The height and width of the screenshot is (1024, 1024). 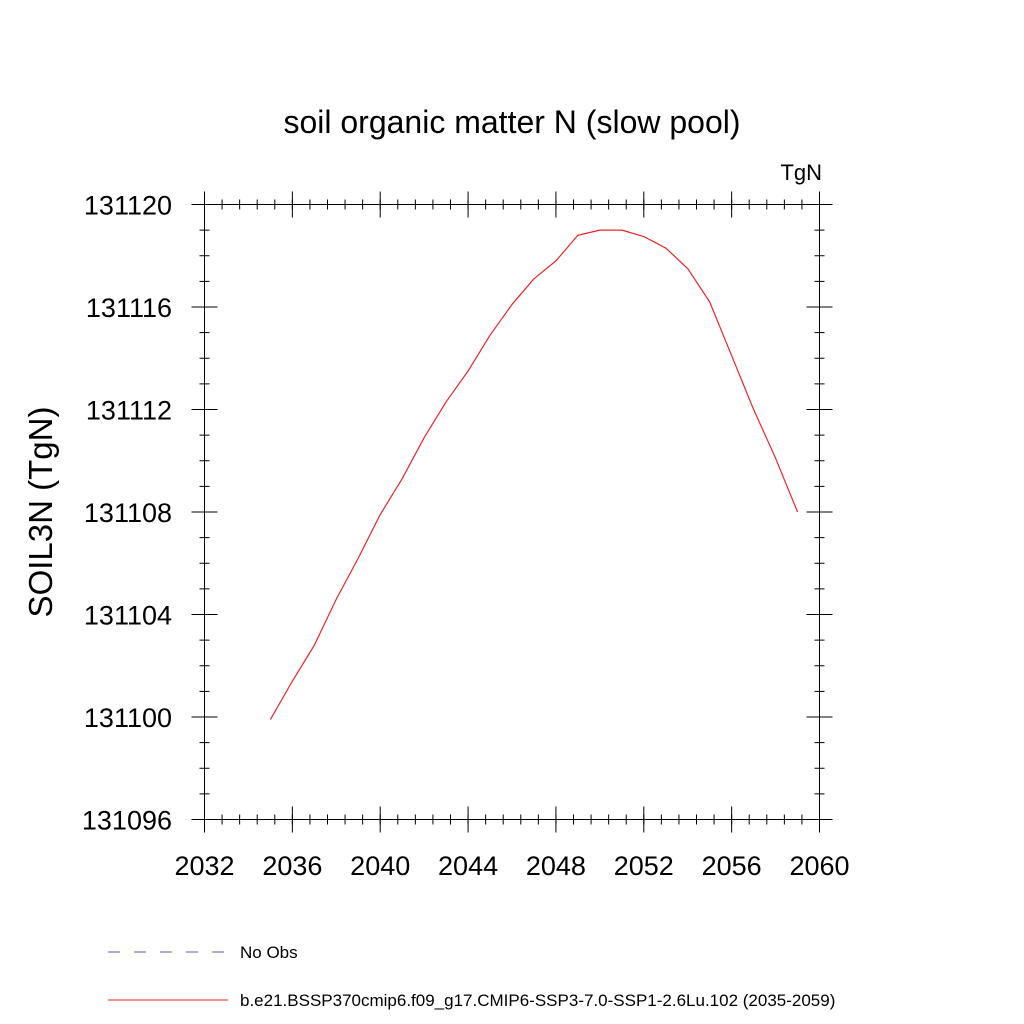 I want to click on x-tick-label: 2052, so click(x=644, y=866).